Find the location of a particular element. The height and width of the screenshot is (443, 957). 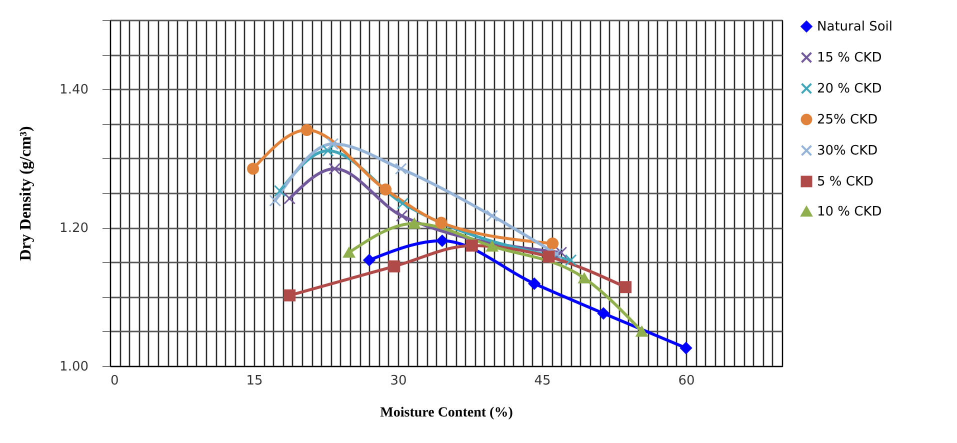

legend-label: 30% CKD is located at coordinates (847, 151).